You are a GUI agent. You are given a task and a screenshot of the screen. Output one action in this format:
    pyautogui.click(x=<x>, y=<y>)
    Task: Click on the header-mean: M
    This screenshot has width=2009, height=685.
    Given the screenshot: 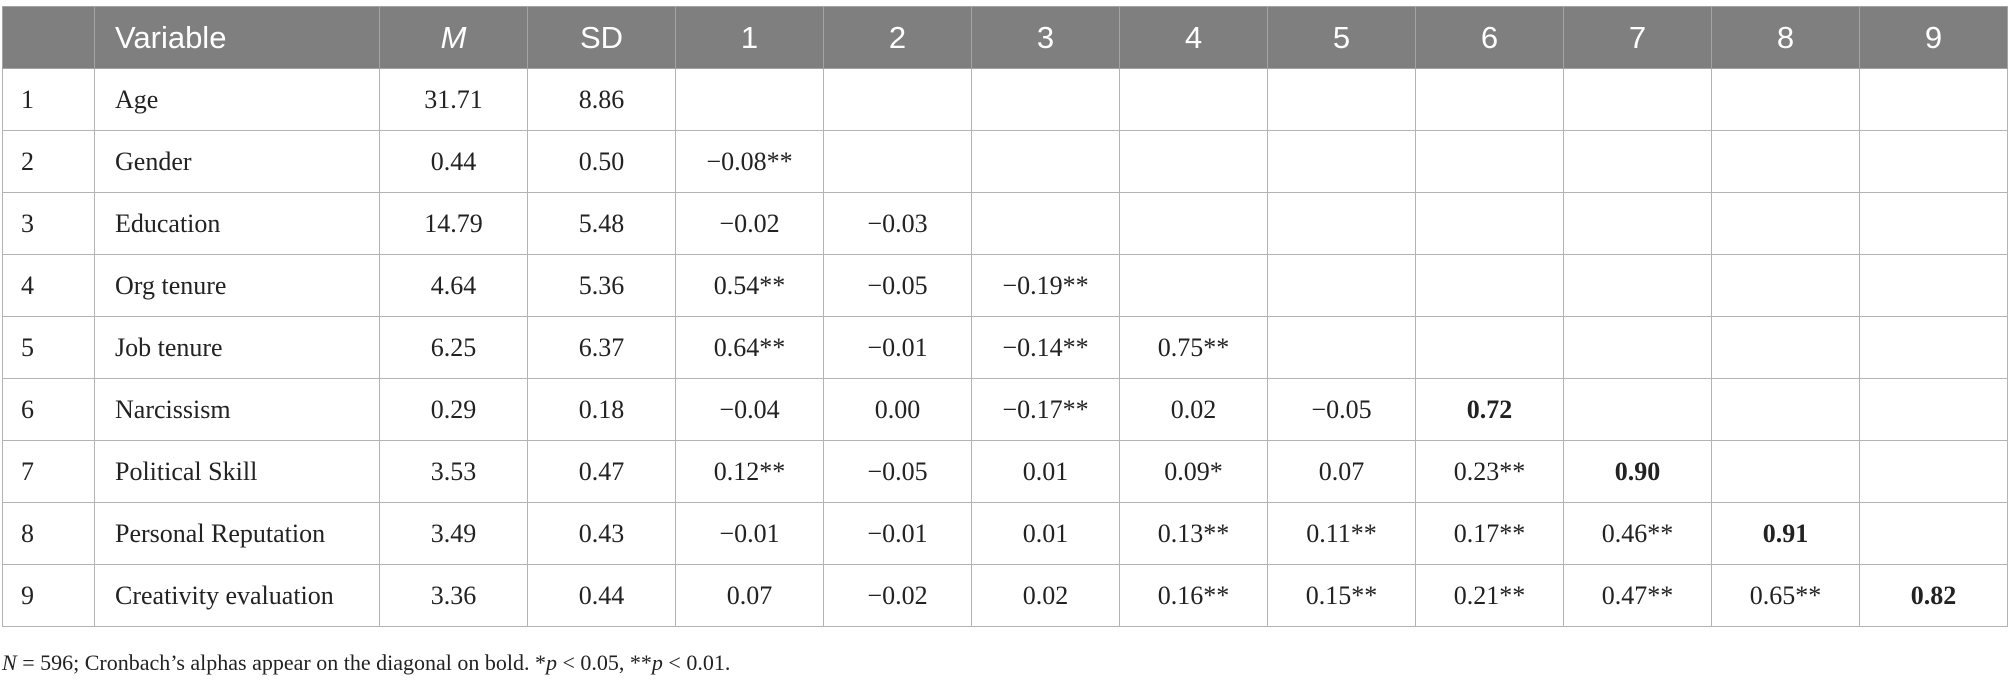 What is the action you would take?
    pyautogui.click(x=453, y=37)
    